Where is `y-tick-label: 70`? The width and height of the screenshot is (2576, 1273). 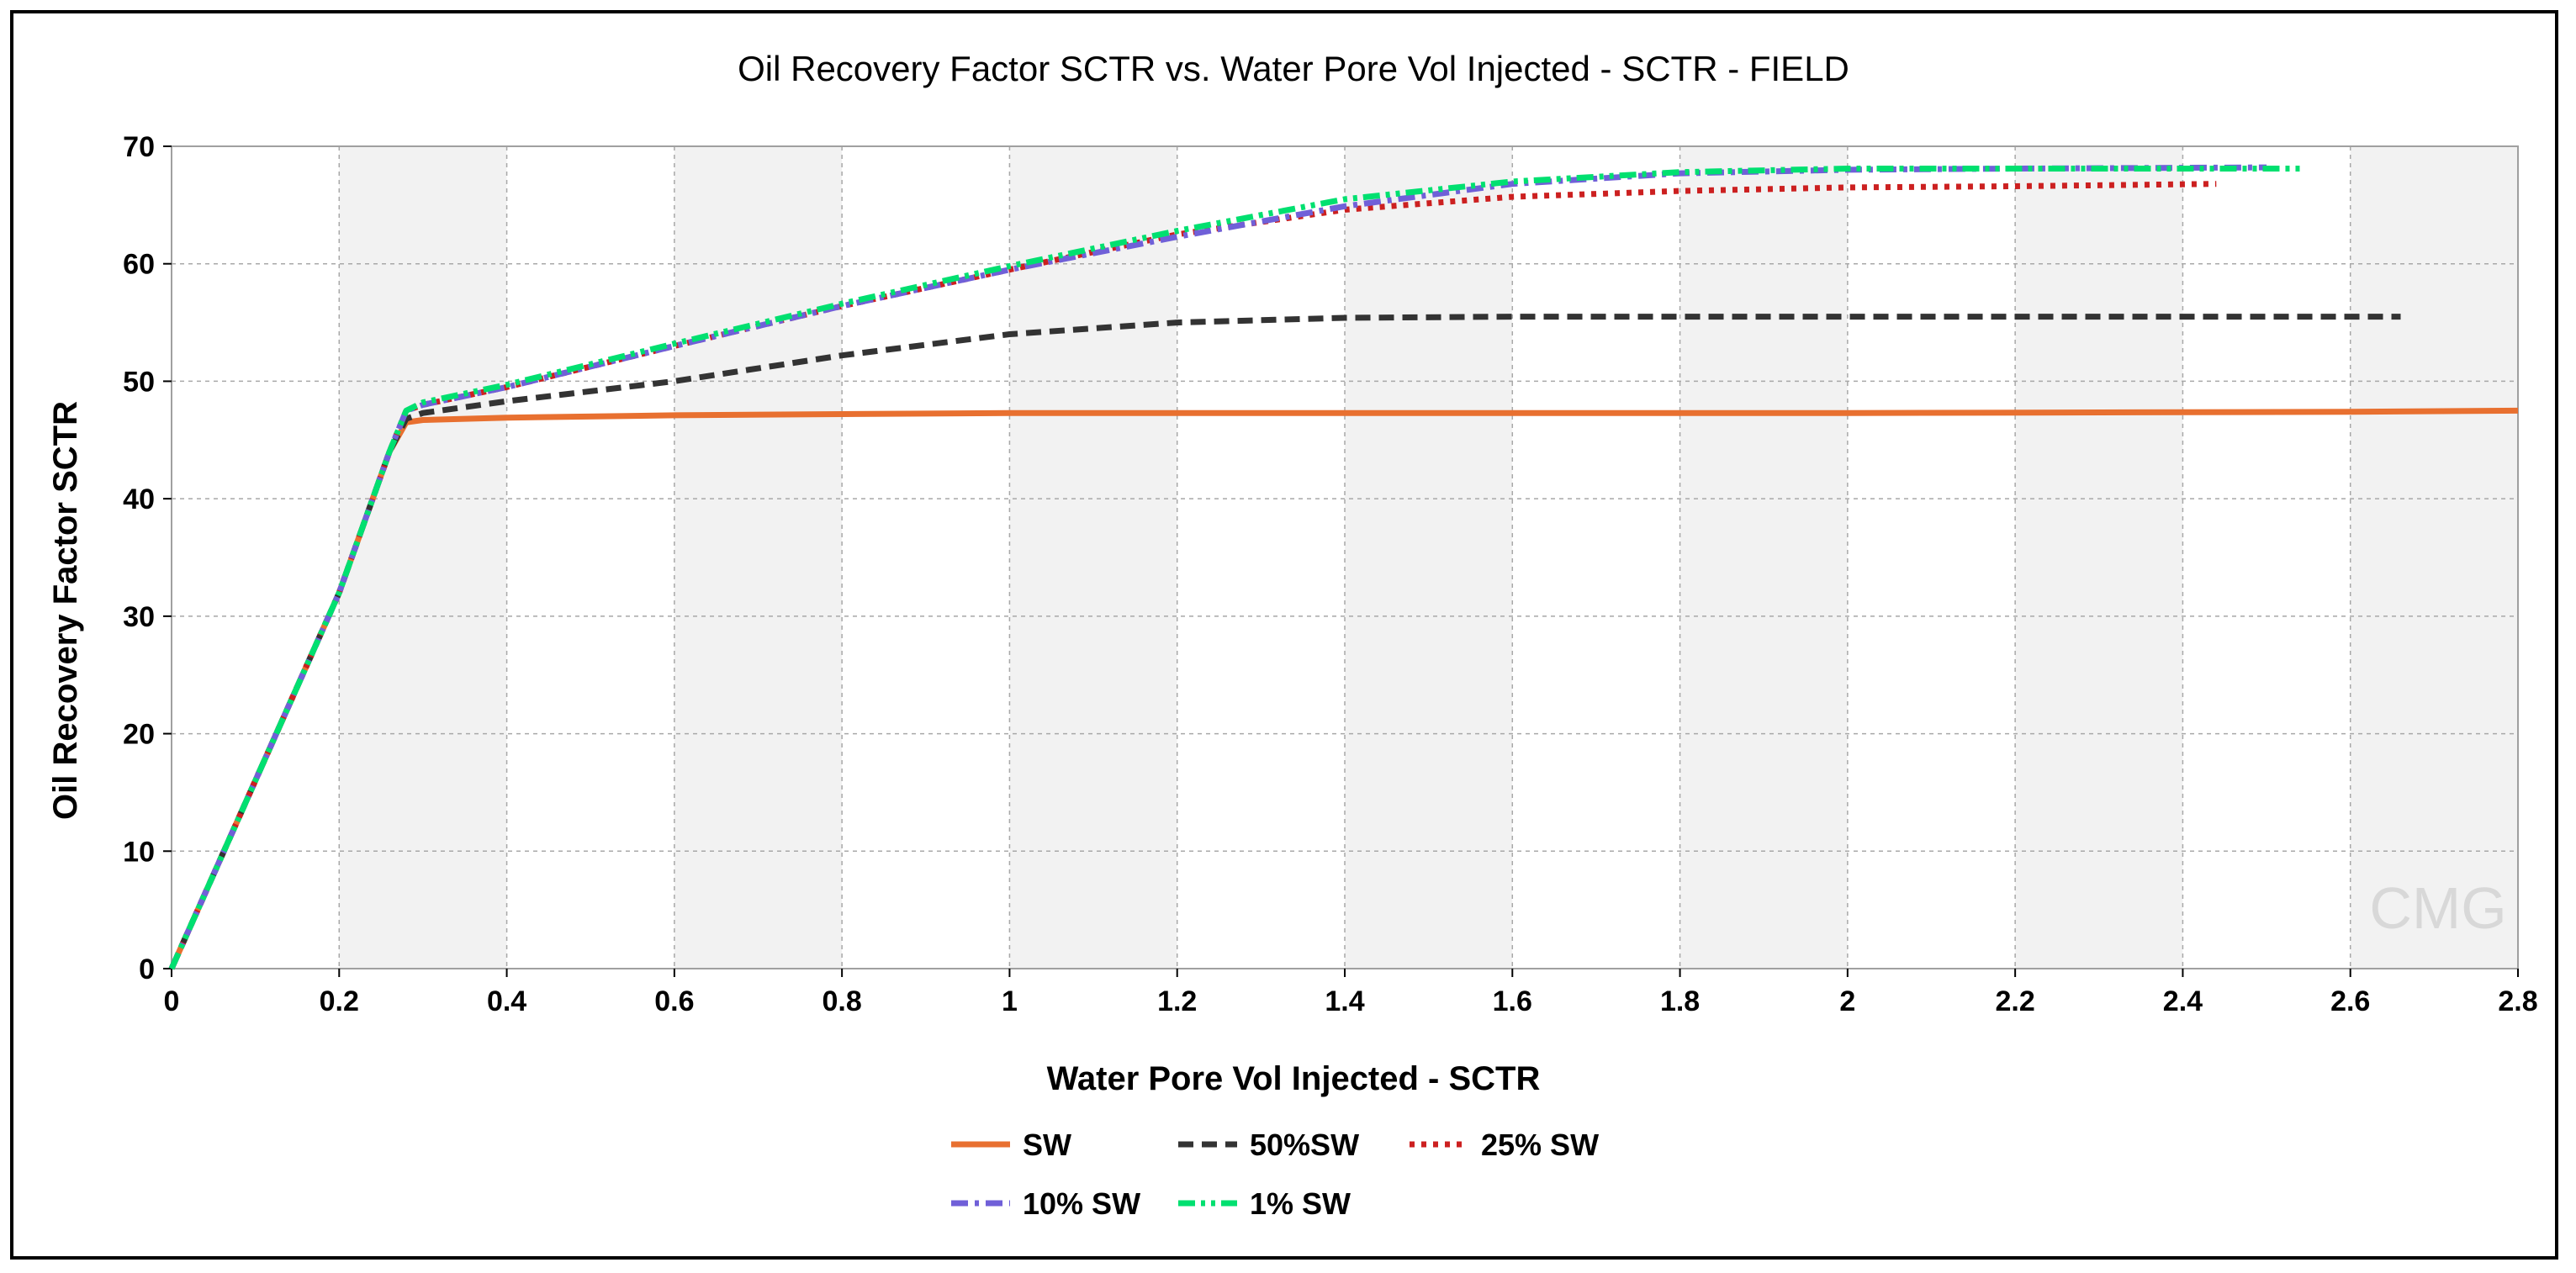
y-tick-label: 70 is located at coordinates (139, 147).